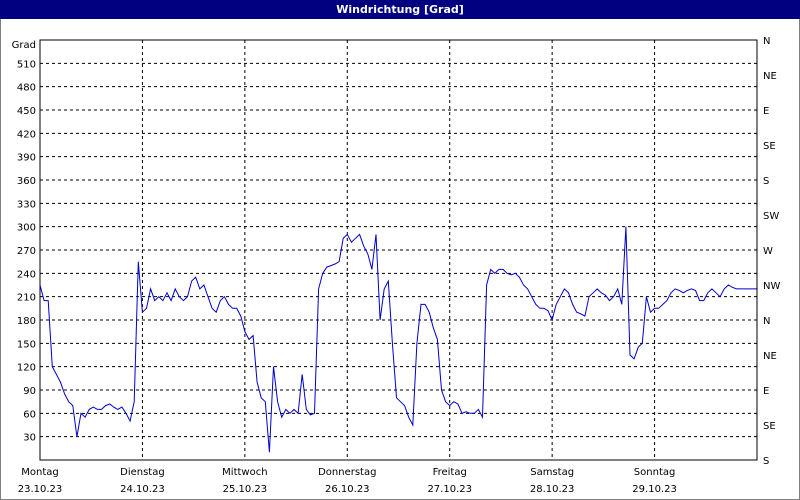 This screenshot has width=800, height=500. What do you see at coordinates (347, 489) in the screenshot?
I see `x-date-label: 26.10.23` at bounding box center [347, 489].